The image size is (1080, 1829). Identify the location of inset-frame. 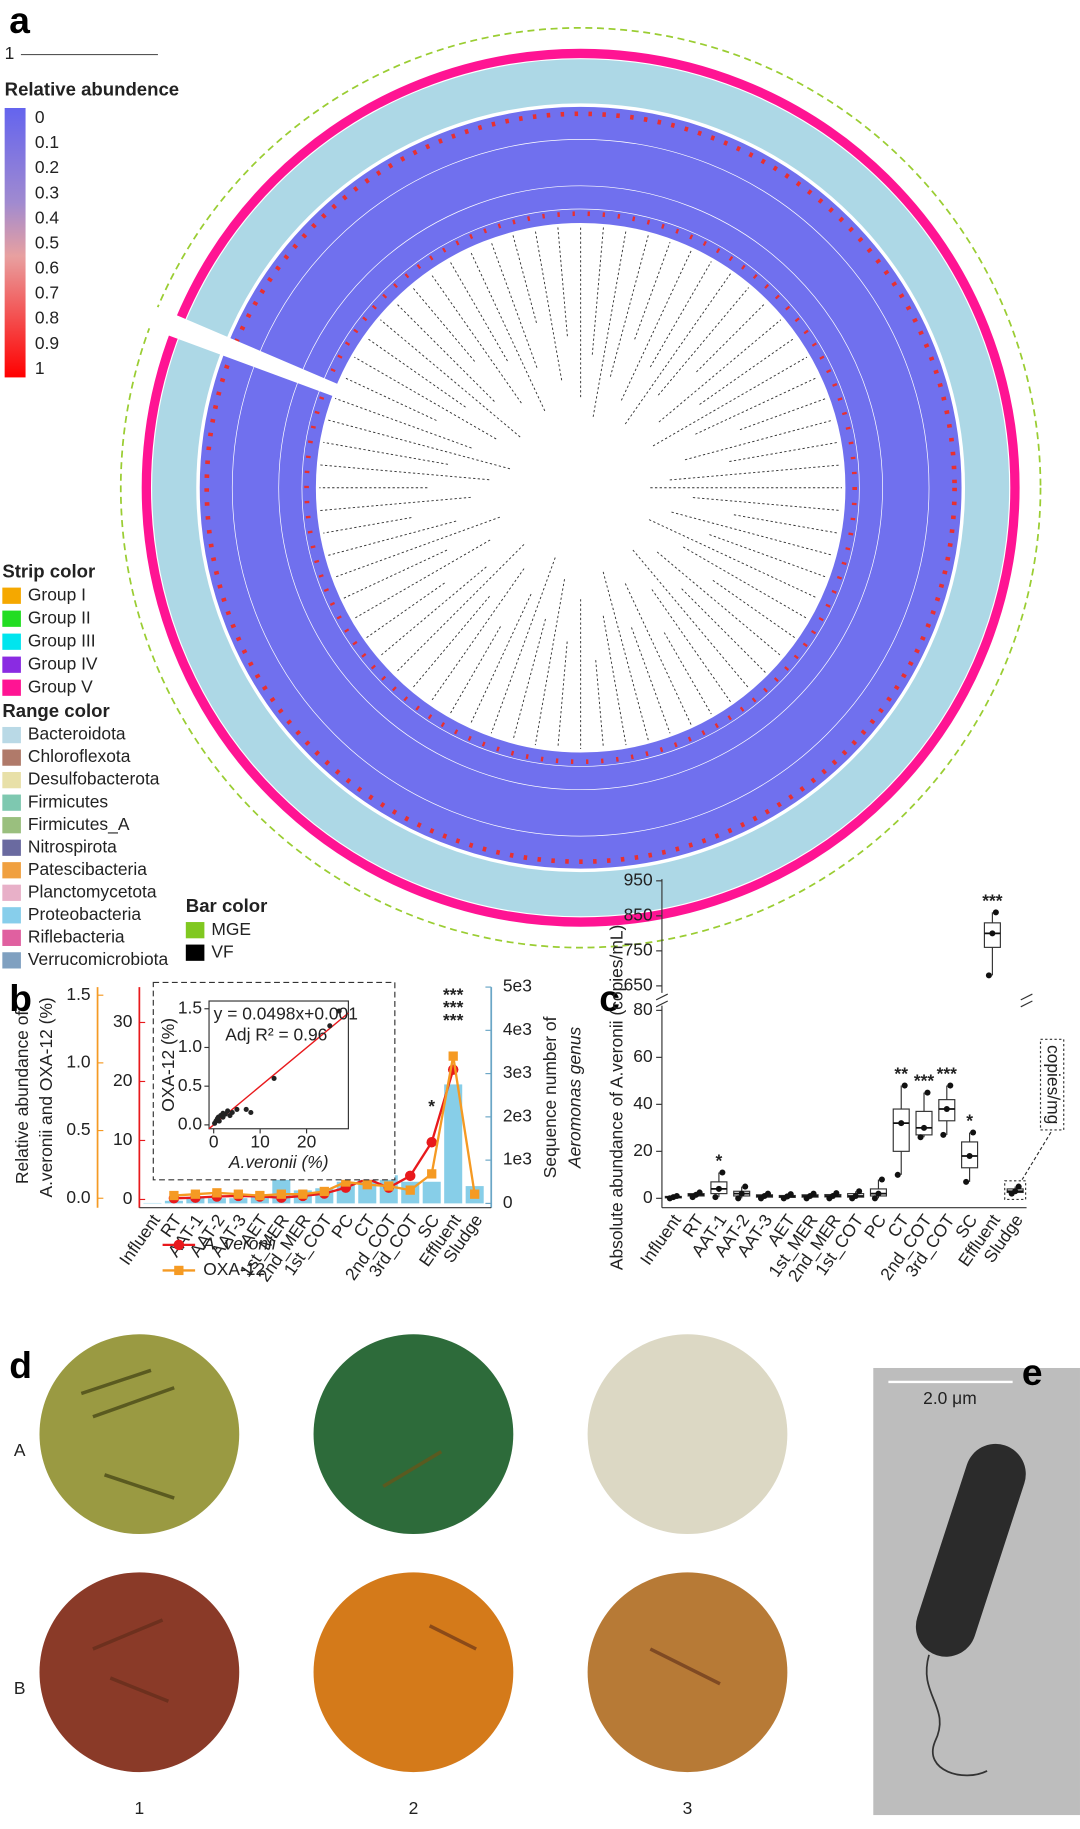
(274, 1081).